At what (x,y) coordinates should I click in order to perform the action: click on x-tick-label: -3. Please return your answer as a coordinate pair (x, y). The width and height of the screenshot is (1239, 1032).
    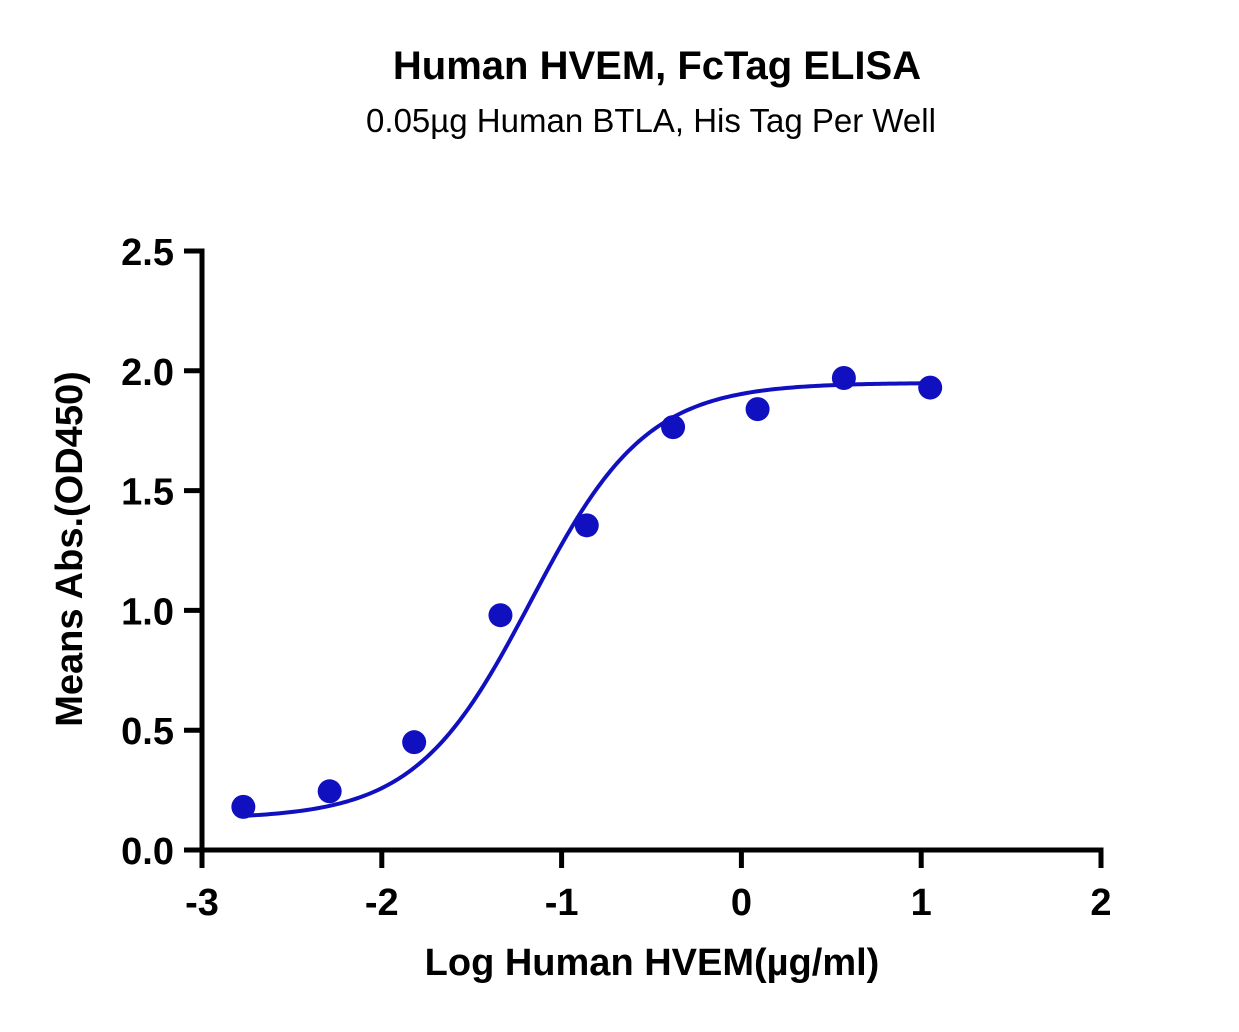
    Looking at the image, I should click on (202, 903).